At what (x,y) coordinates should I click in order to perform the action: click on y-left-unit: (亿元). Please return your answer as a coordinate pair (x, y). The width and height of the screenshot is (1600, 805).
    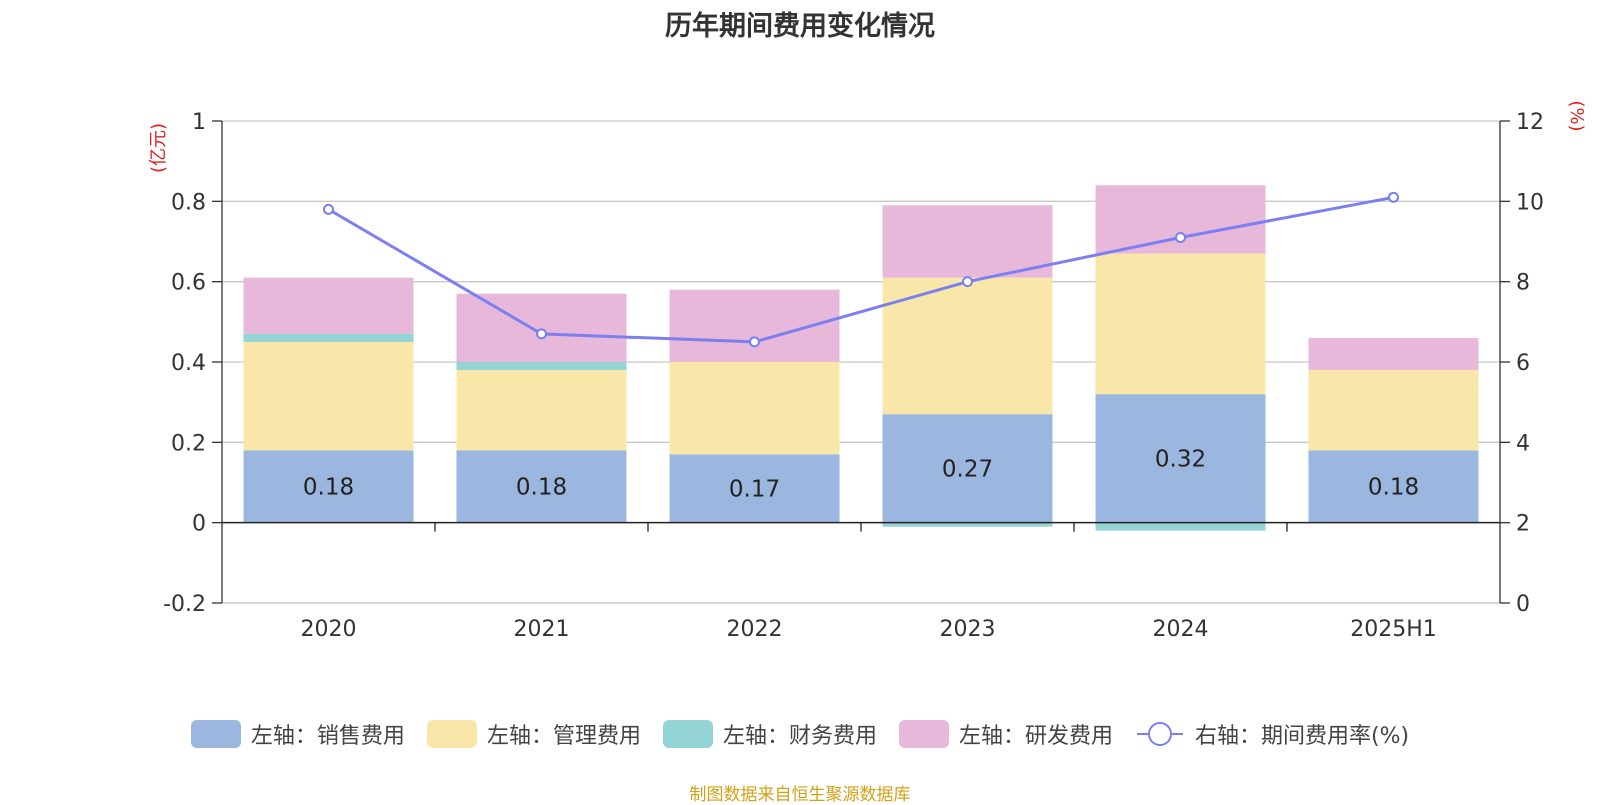
    Looking at the image, I should click on (158, 148).